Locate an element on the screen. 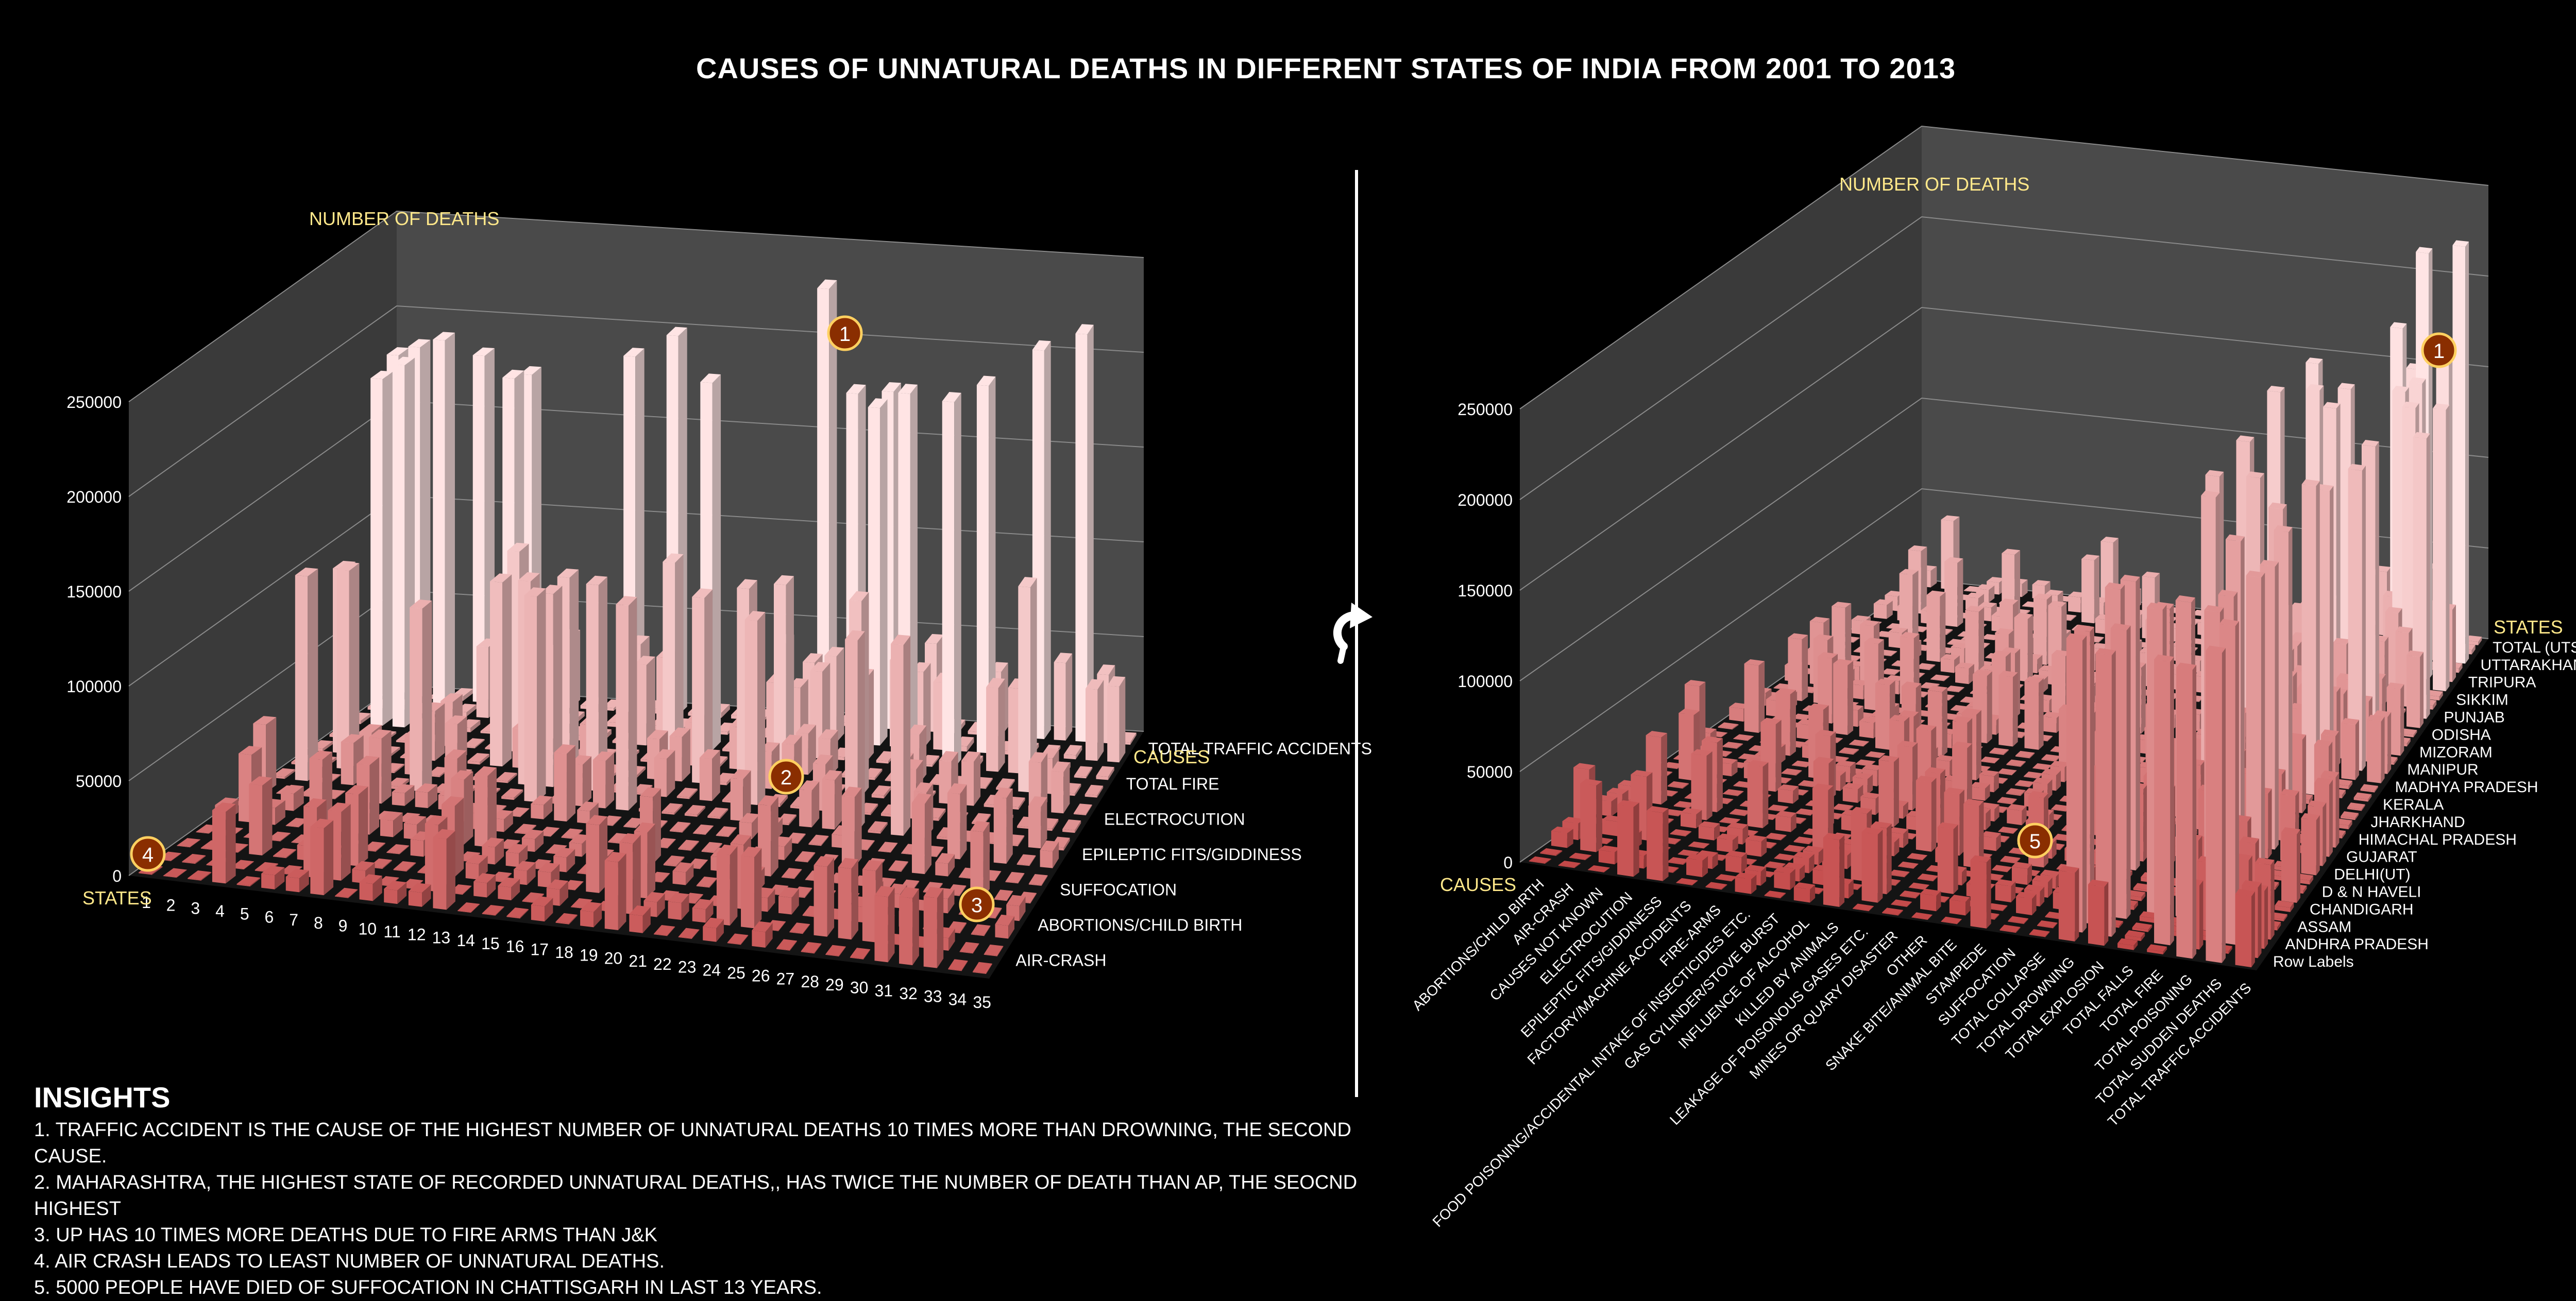 The height and width of the screenshot is (1301, 2576). z-tick-label: EPILEPTIC FITS/GIDDINESS is located at coordinates (1192, 854).